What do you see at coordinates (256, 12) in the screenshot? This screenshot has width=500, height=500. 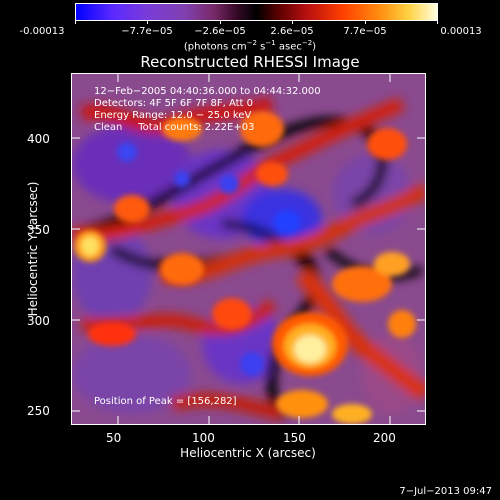 I see `colorbar` at bounding box center [256, 12].